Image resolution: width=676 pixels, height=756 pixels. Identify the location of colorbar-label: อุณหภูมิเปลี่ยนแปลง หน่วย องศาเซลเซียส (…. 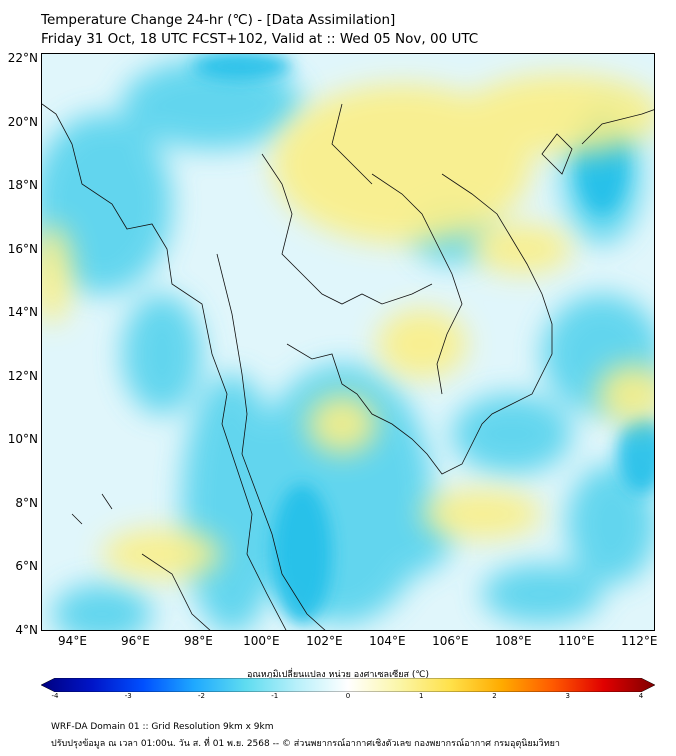
(338, 675).